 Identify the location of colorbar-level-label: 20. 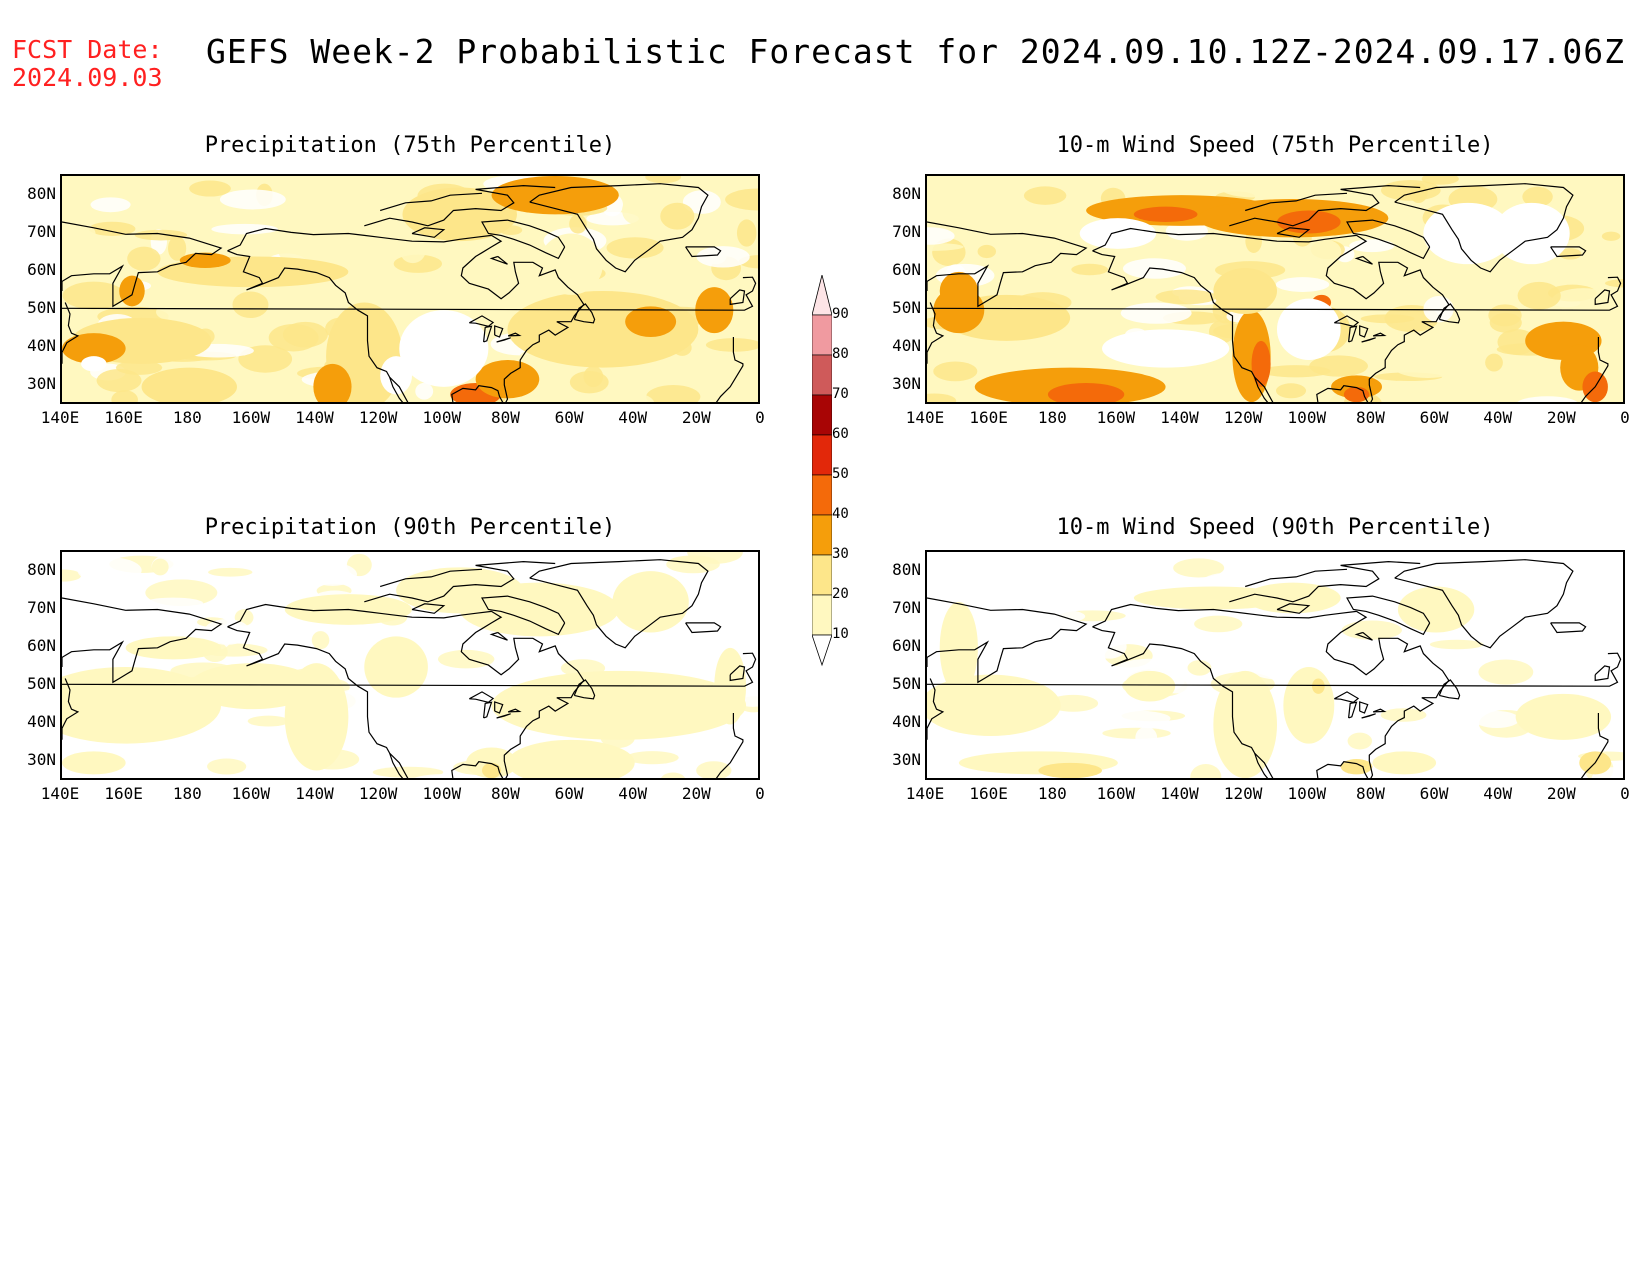
(840, 594).